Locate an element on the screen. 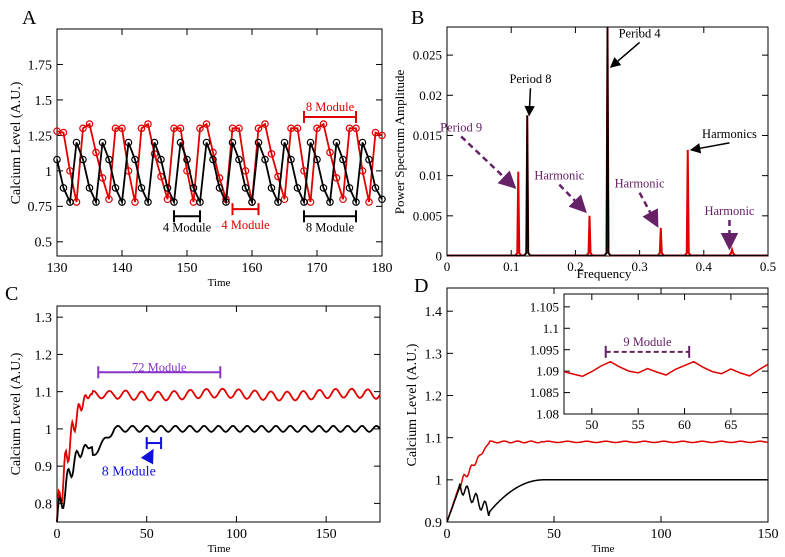 Image resolution: width=785 pixels, height=557 pixels. panel-b-annotation-5-arrow is located at coordinates (648, 210).